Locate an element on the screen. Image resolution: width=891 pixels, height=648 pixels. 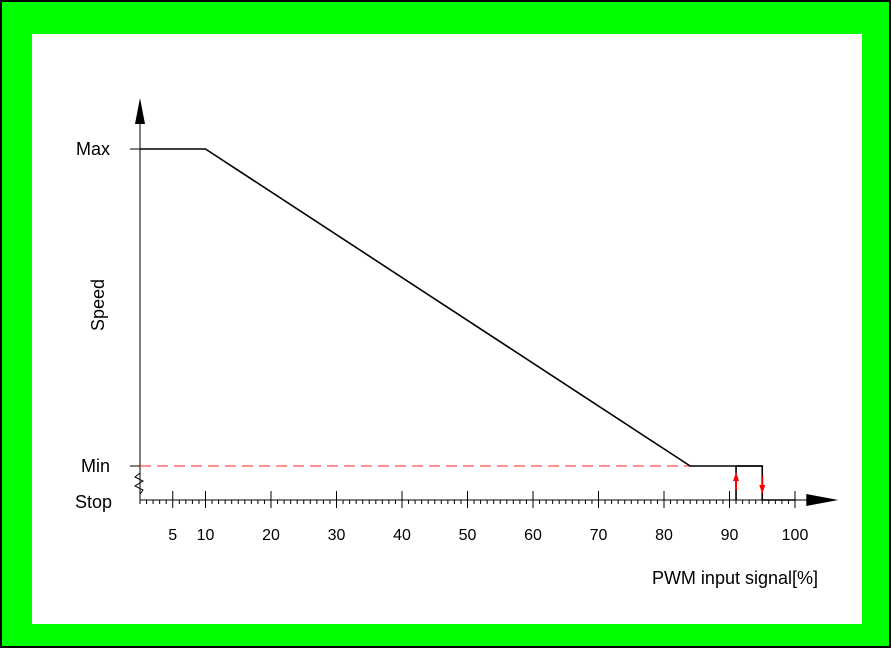
x-tick-label: 100 is located at coordinates (795, 535).